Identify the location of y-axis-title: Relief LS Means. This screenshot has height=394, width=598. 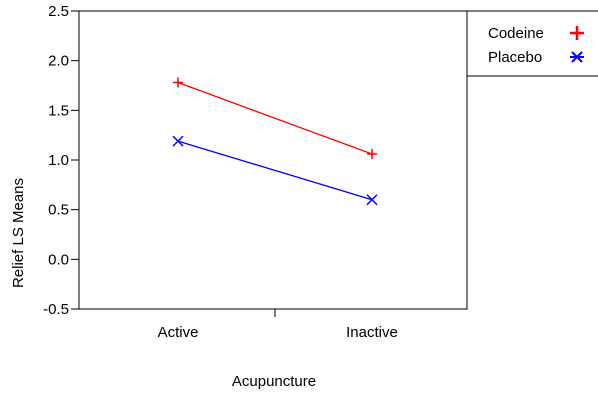
(18, 233).